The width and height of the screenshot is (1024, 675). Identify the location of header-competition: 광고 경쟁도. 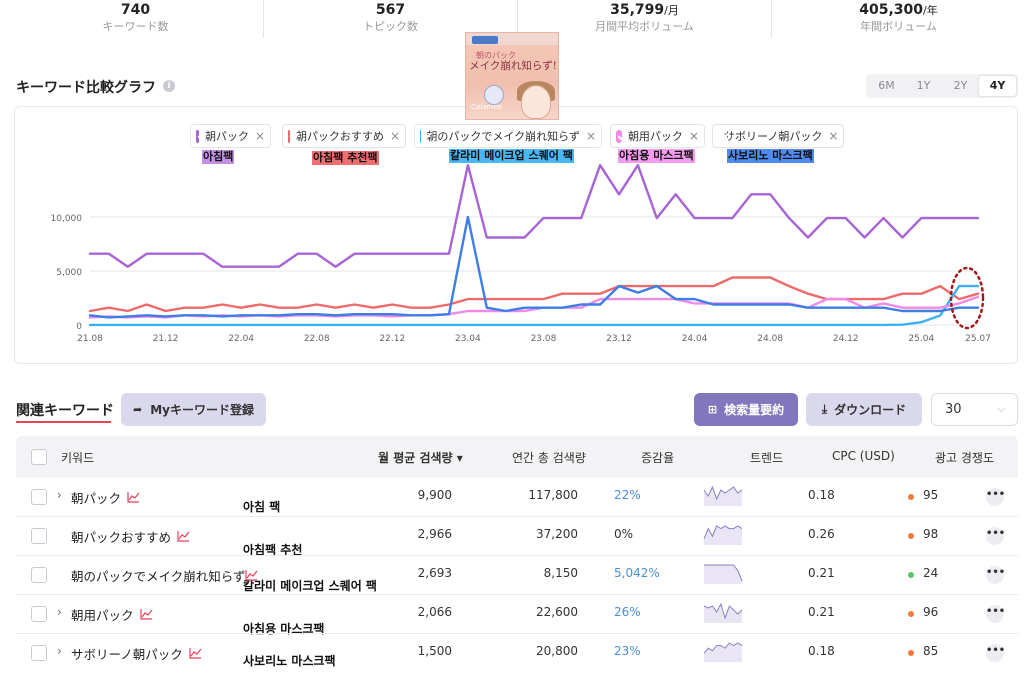
(965, 458).